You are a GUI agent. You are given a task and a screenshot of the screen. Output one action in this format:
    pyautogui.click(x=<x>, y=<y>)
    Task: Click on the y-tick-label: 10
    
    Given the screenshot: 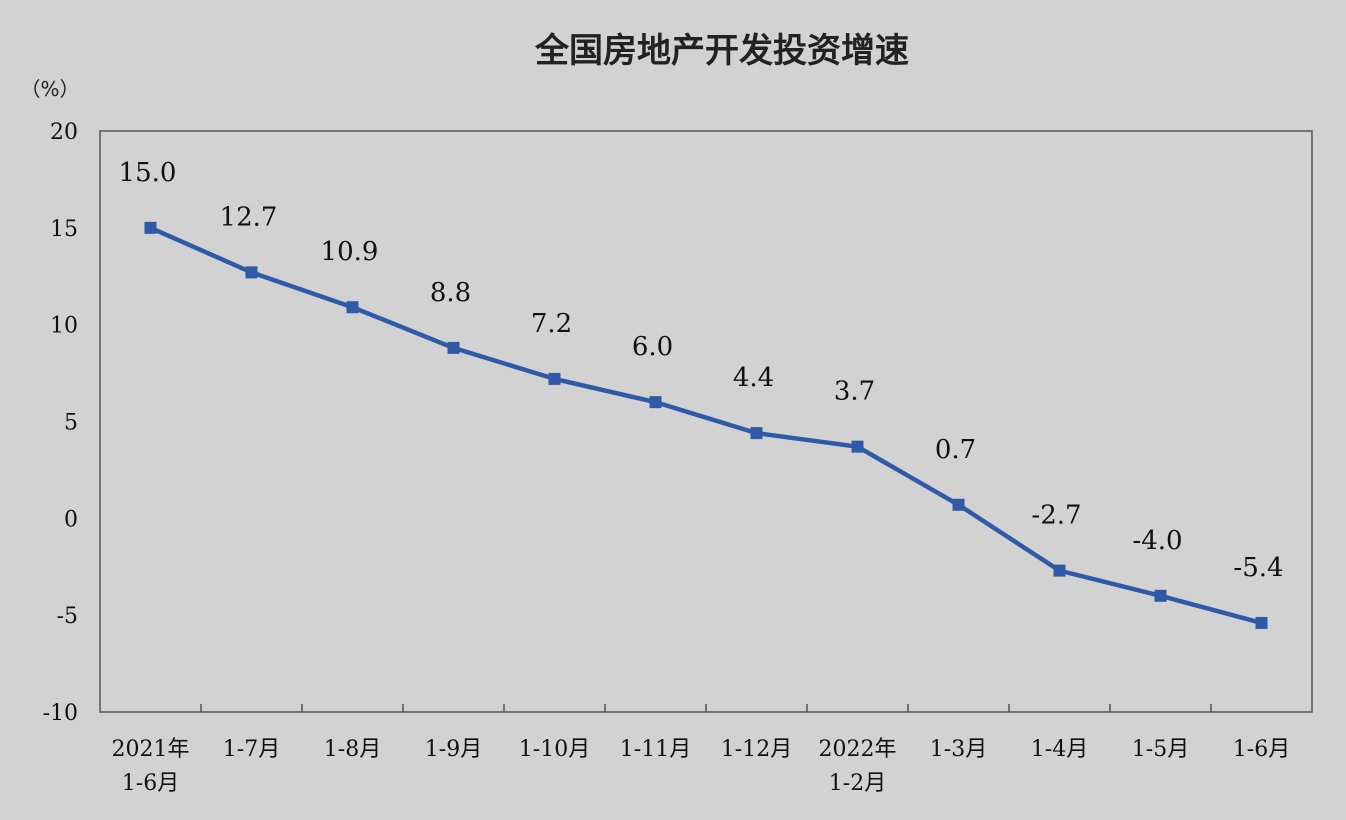 What is the action you would take?
    pyautogui.click(x=64, y=326)
    